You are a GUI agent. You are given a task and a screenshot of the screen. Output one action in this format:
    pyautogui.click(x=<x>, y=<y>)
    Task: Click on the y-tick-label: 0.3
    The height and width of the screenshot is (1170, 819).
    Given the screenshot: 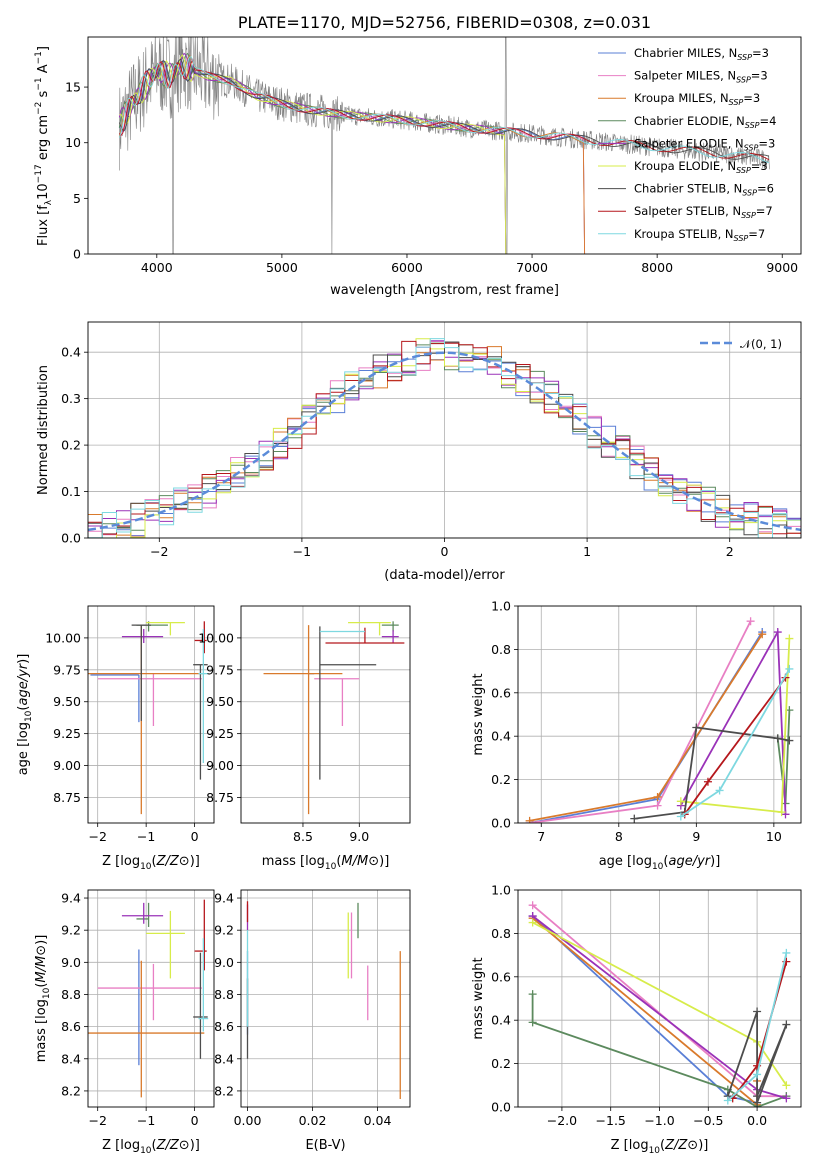 What is the action you would take?
    pyautogui.click(x=71, y=398)
    